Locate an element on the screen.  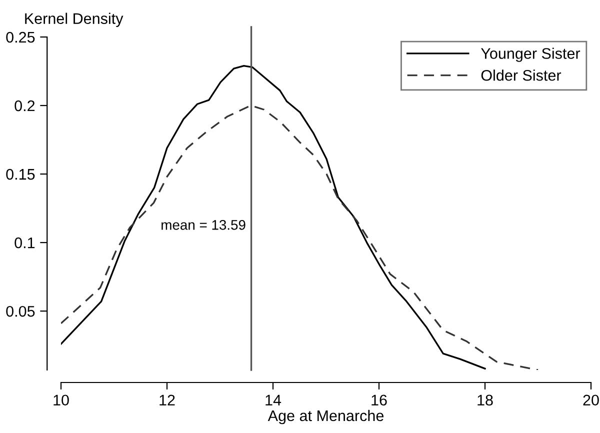
y-tick-label: 0.05 is located at coordinates (20, 311).